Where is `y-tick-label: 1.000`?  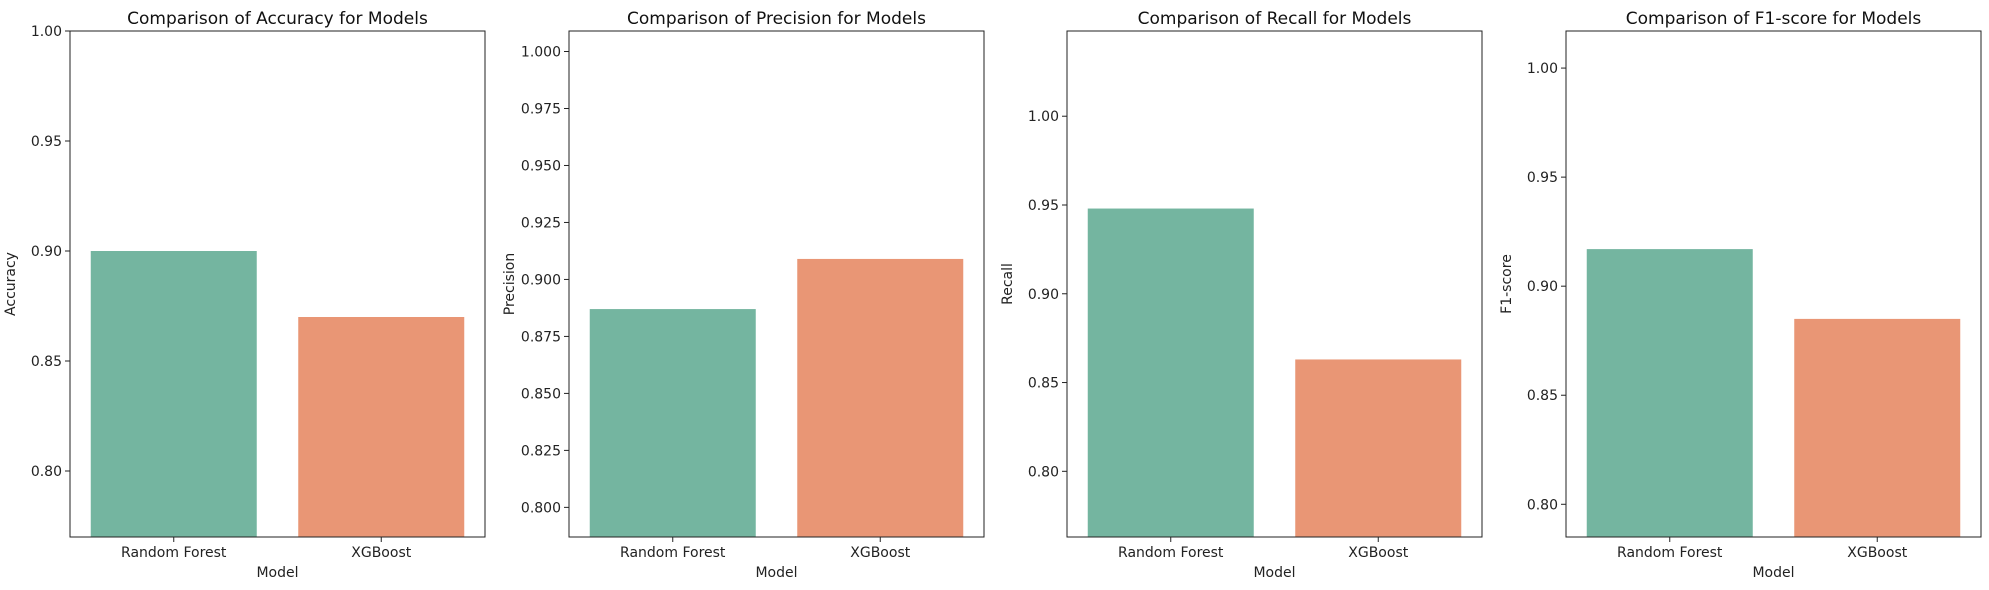 y-tick-label: 1.000 is located at coordinates (541, 53).